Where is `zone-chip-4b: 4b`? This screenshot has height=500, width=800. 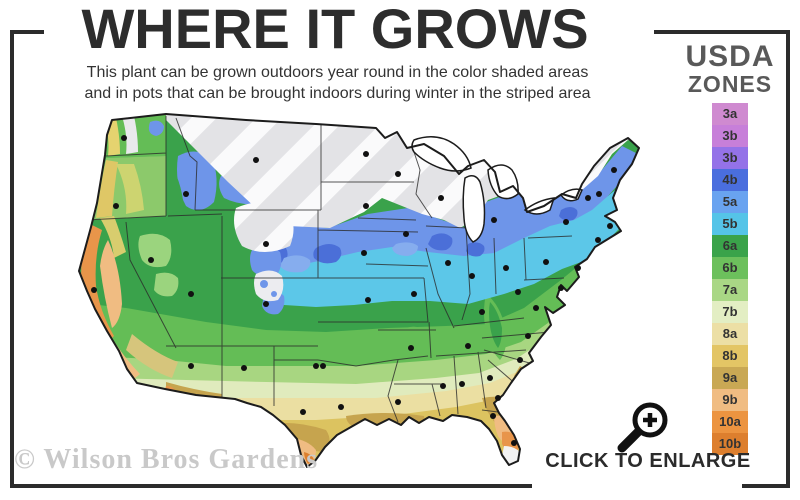 zone-chip-4b: 4b is located at coordinates (730, 180).